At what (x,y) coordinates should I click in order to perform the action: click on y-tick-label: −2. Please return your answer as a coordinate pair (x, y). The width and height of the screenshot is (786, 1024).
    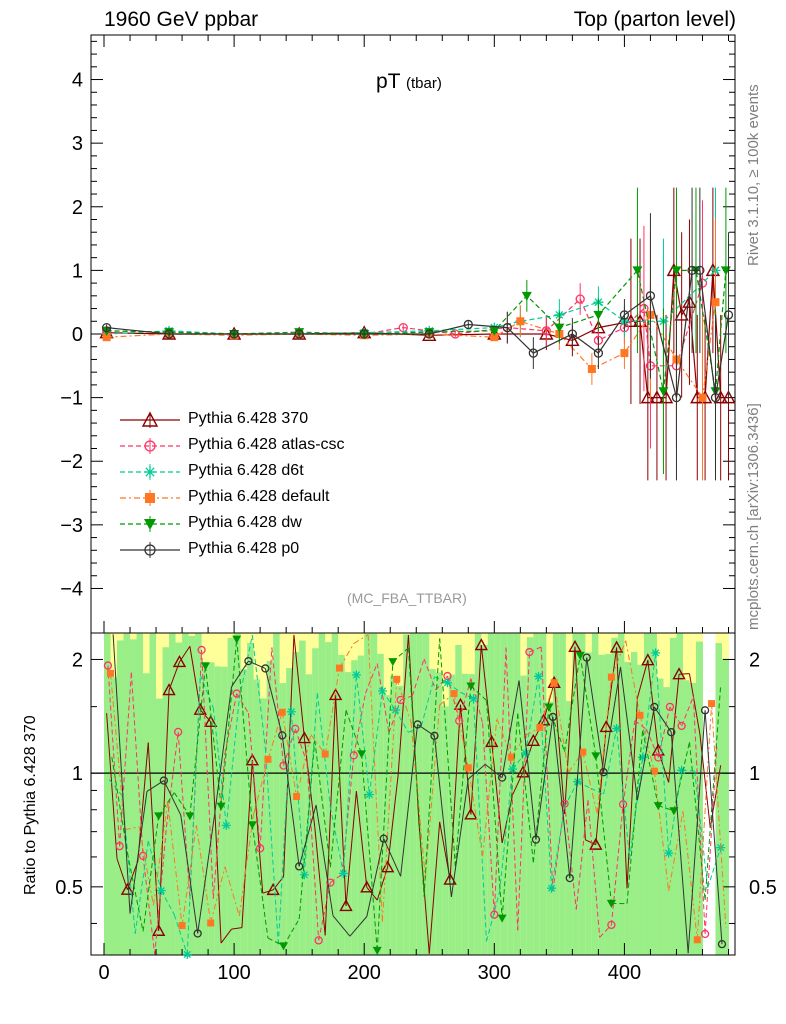
    Looking at the image, I should click on (71, 462).